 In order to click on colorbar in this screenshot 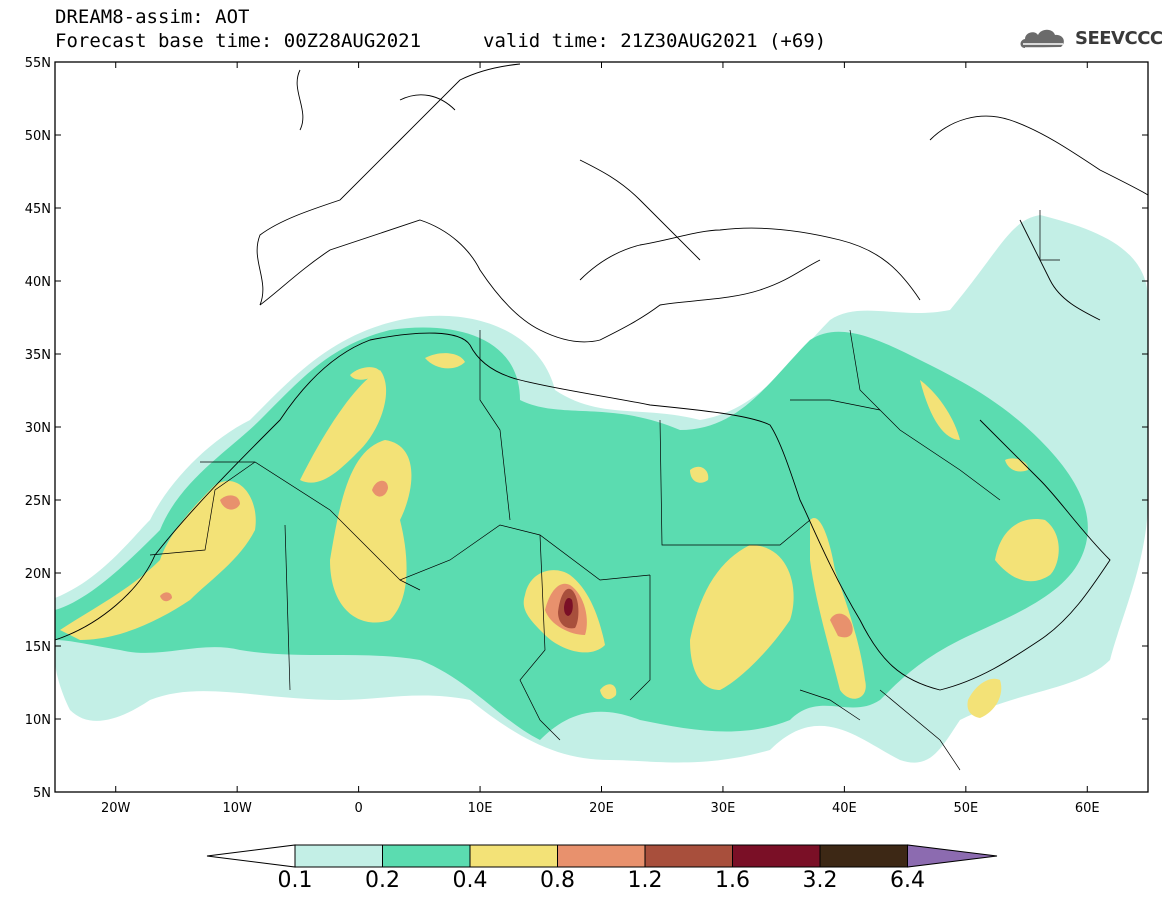, I will do `click(602, 856)`.